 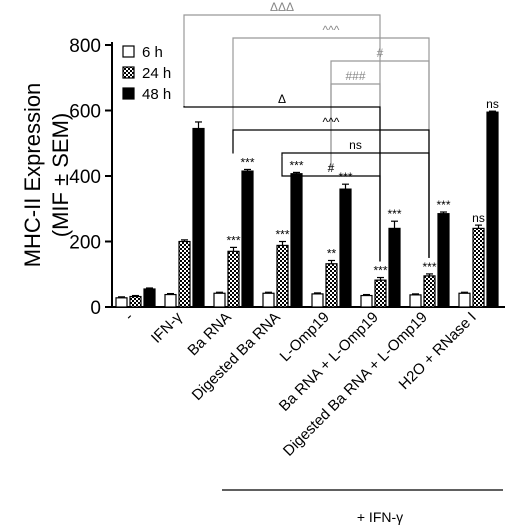 I want to click on y-tick-label: 800, so click(x=85, y=46).